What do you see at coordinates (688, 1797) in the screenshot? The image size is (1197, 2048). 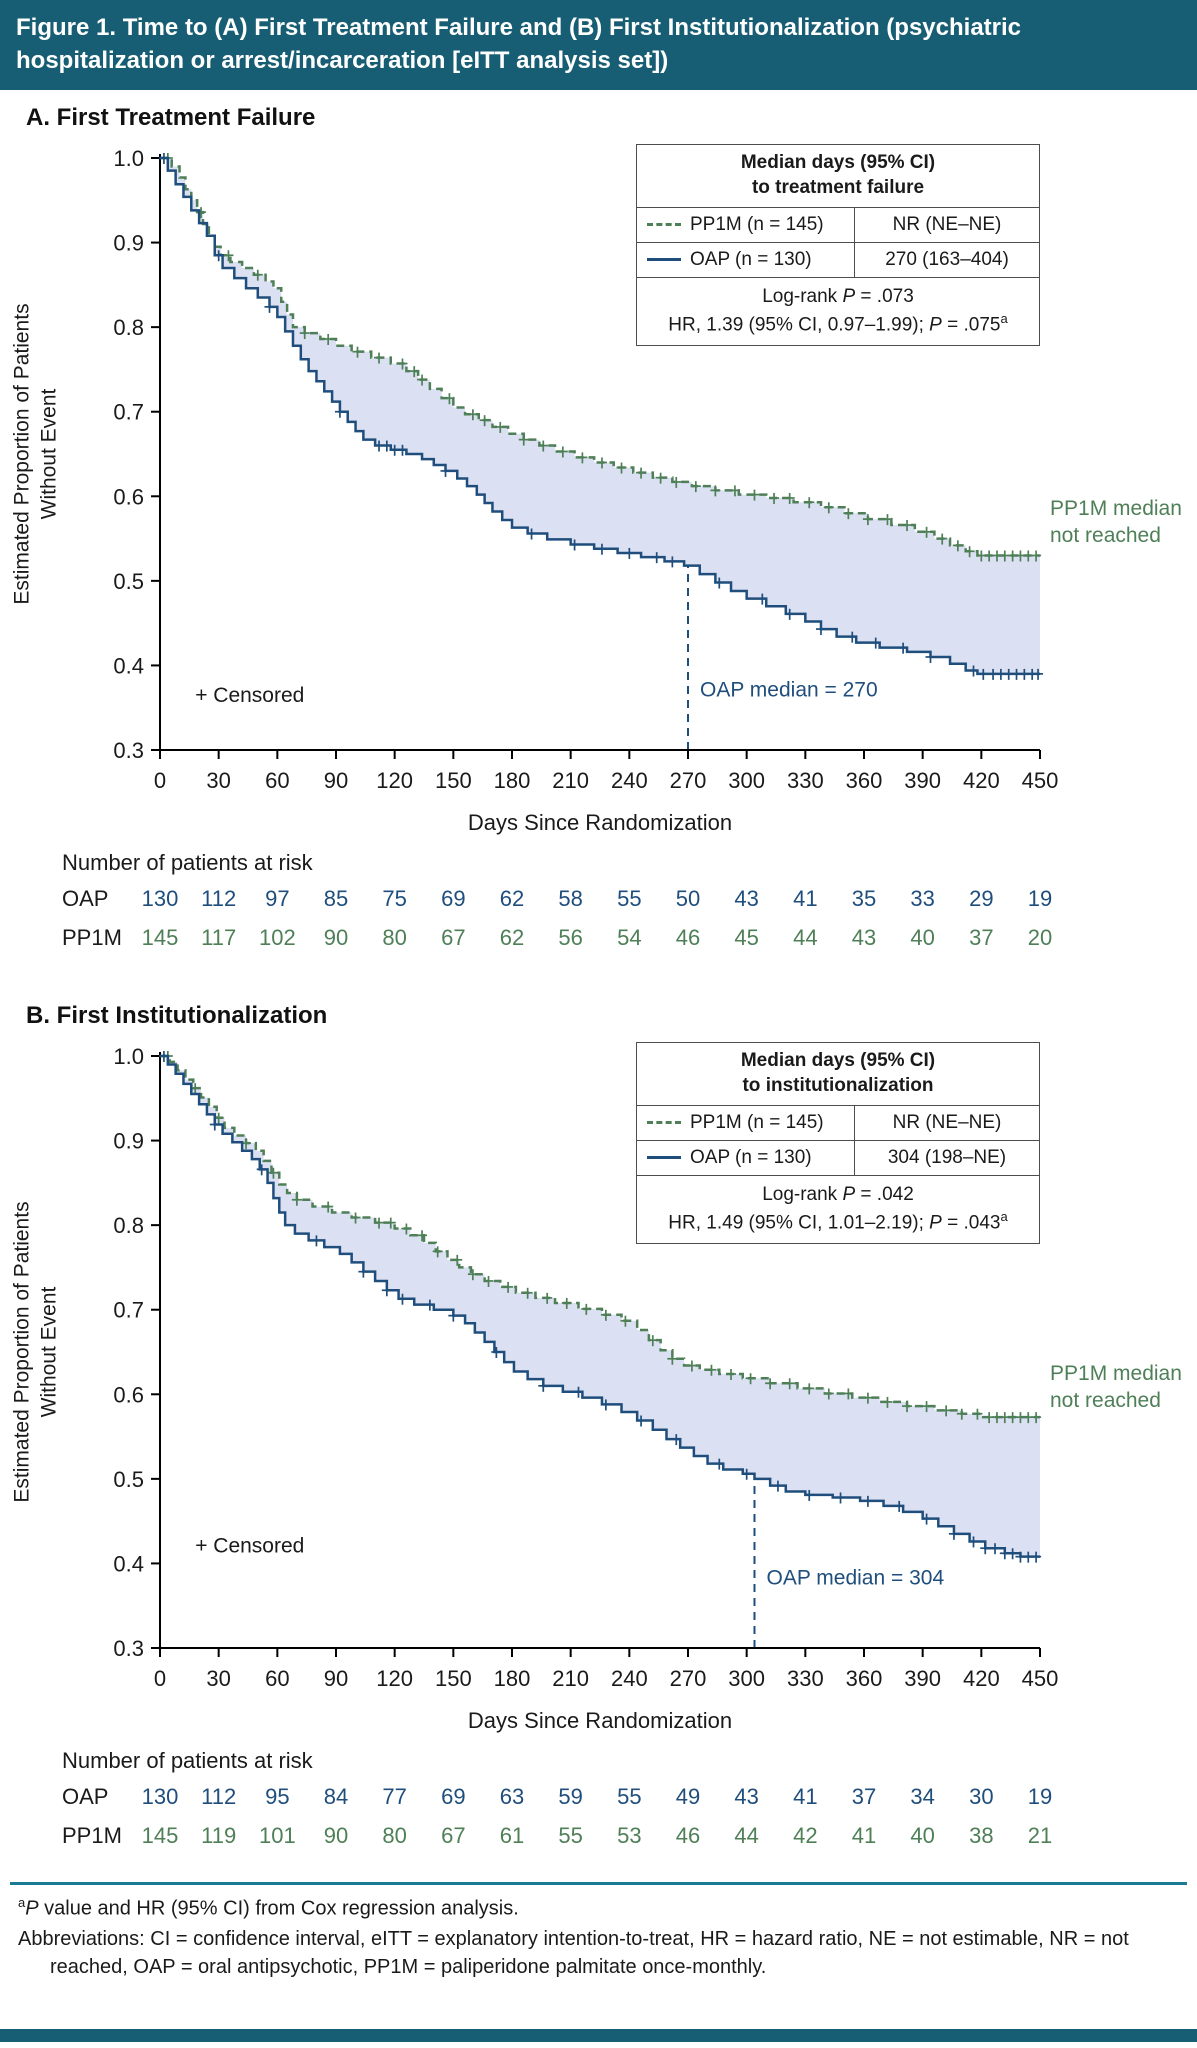 I see `risk-count: 49` at bounding box center [688, 1797].